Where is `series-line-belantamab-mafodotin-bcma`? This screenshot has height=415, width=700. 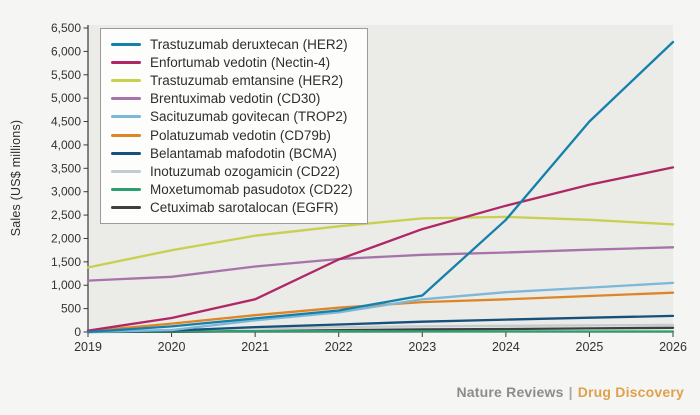
series-line-belantamab-mafodotin-bcma is located at coordinates (380, 324).